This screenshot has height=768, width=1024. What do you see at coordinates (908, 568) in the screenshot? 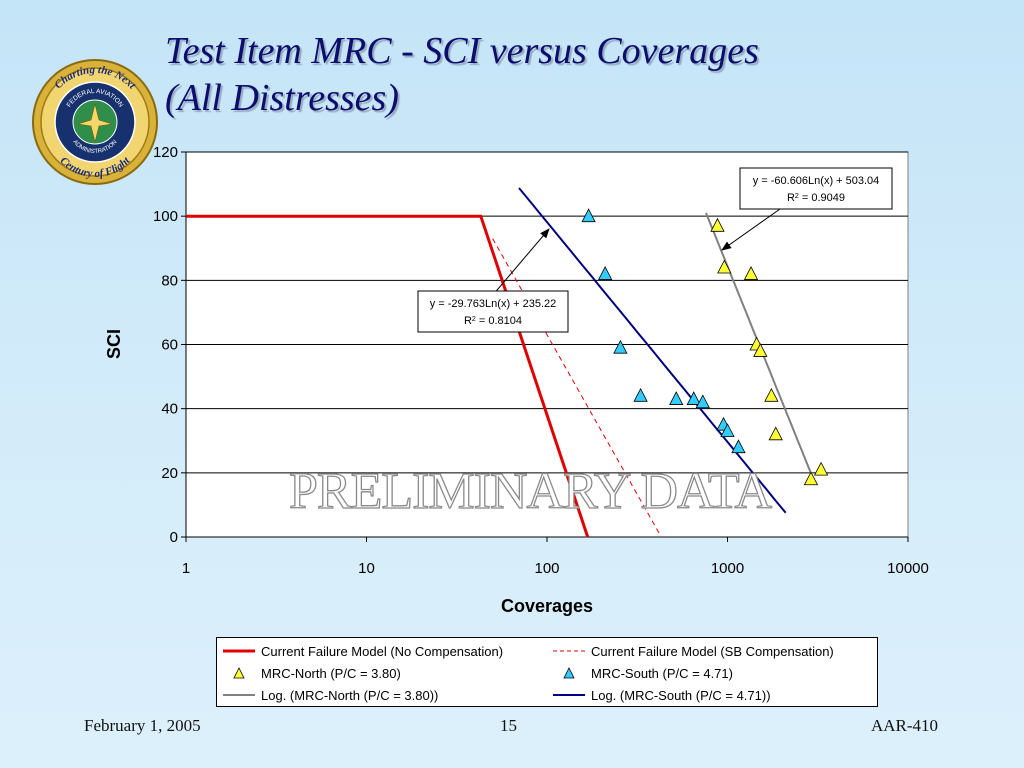
I see `x-tick-label: 10000` at bounding box center [908, 568].